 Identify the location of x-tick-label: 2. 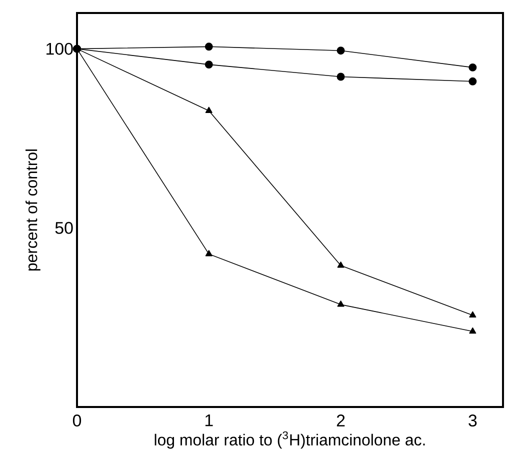
(340, 420).